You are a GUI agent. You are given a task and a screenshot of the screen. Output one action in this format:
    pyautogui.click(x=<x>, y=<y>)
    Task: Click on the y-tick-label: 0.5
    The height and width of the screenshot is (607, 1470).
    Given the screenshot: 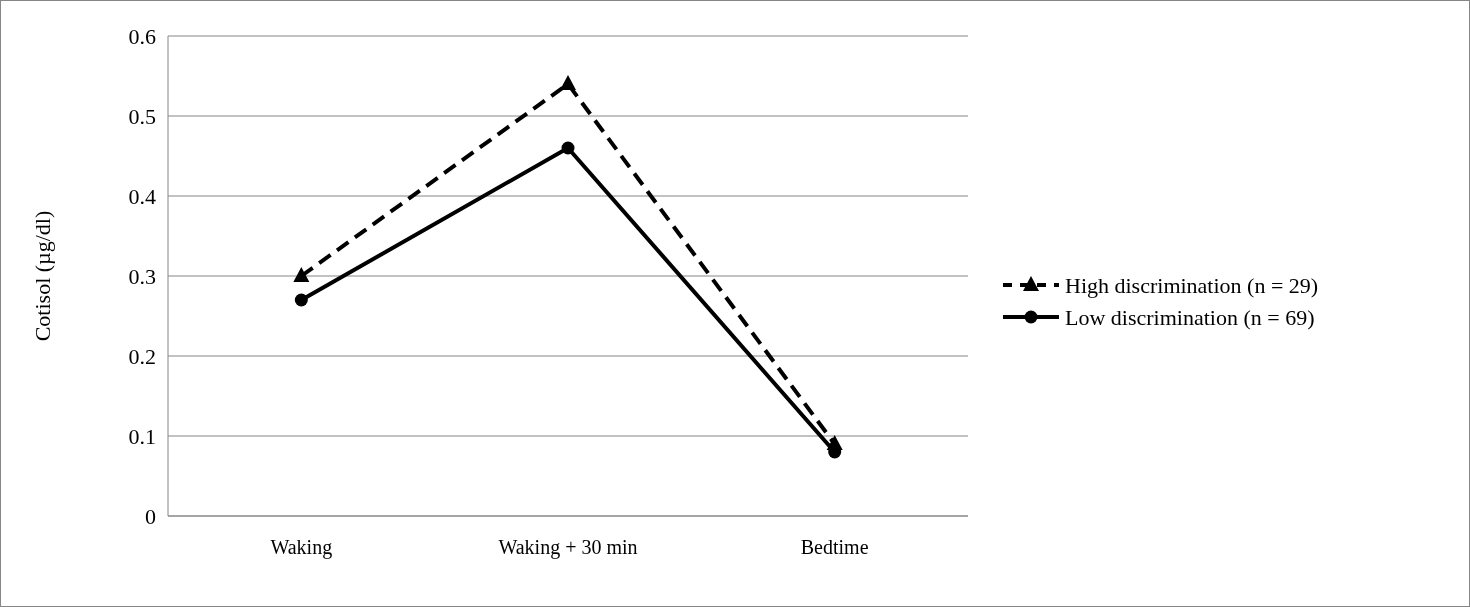 What is the action you would take?
    pyautogui.click(x=142, y=116)
    